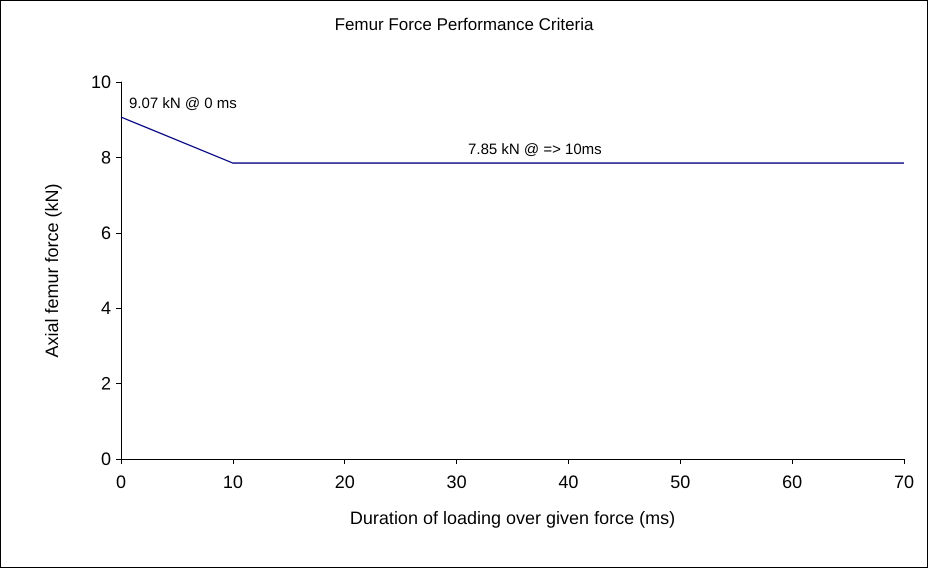 The width and height of the screenshot is (928, 568). I want to click on x-tick-label: 60, so click(792, 482).